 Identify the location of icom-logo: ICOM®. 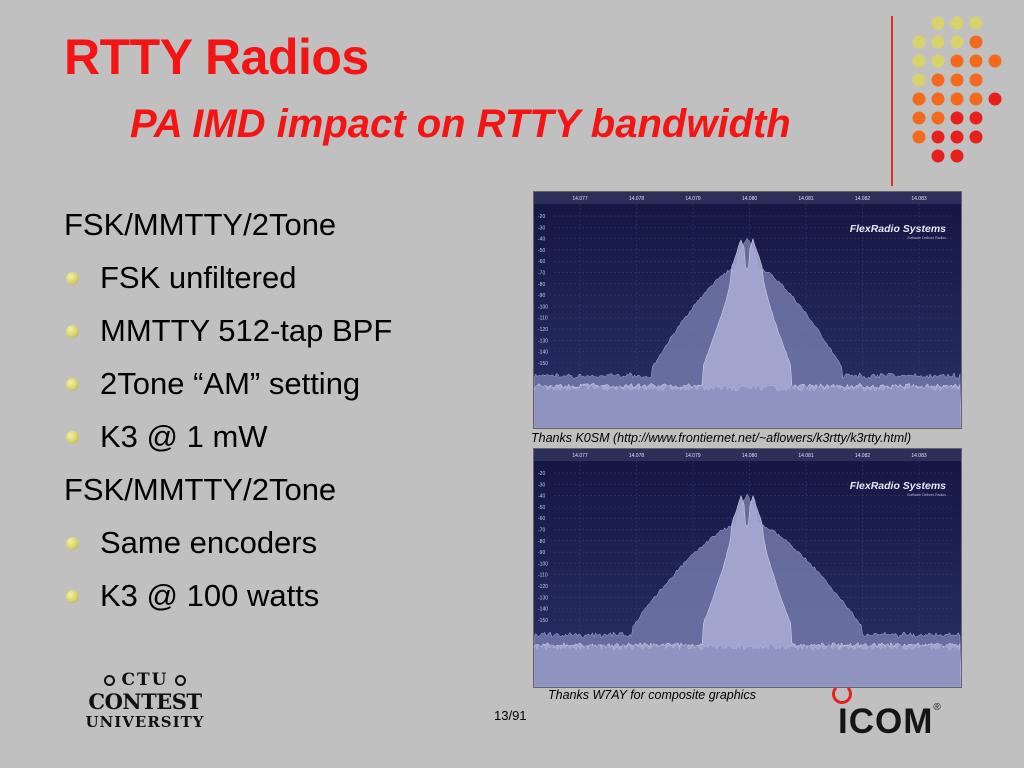
(890, 721).